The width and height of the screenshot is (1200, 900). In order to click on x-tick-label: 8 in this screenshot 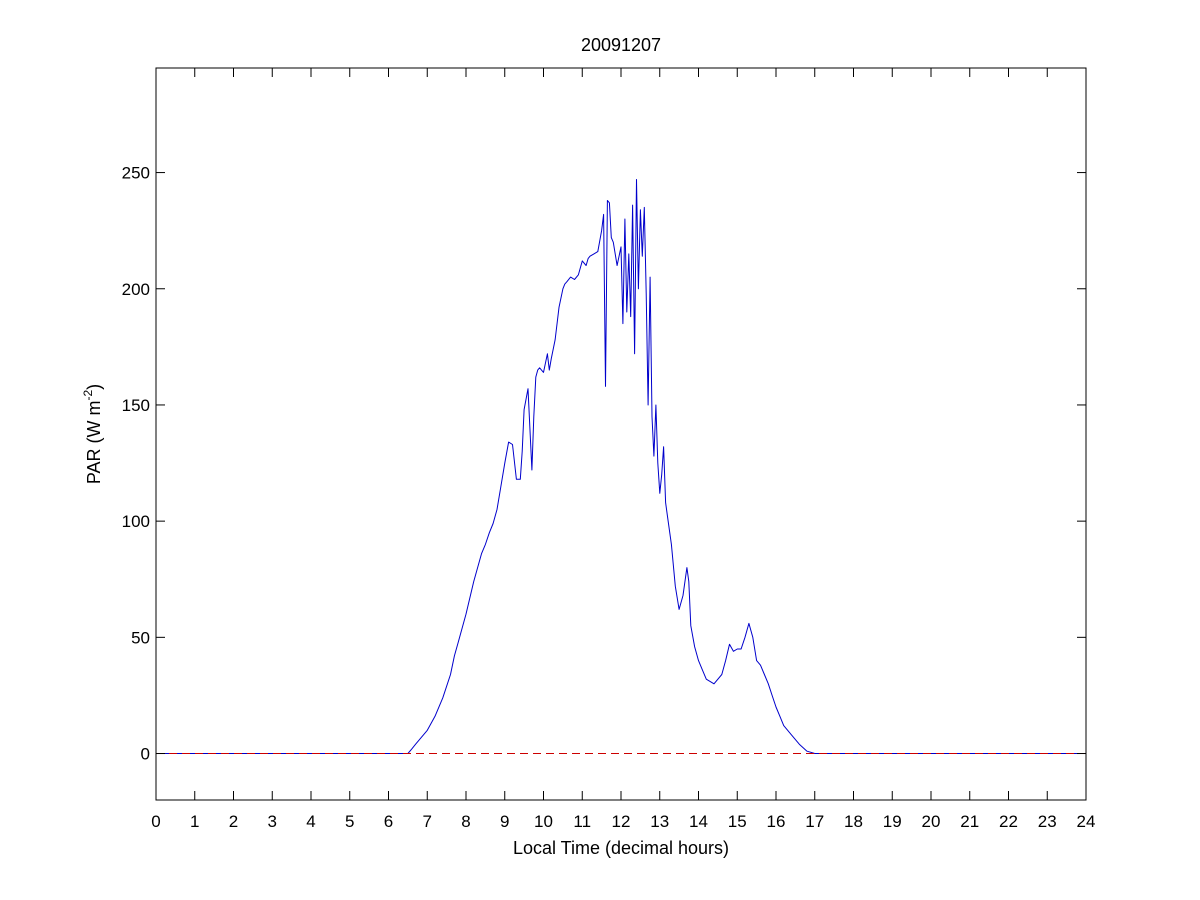, I will do `click(465, 821)`.